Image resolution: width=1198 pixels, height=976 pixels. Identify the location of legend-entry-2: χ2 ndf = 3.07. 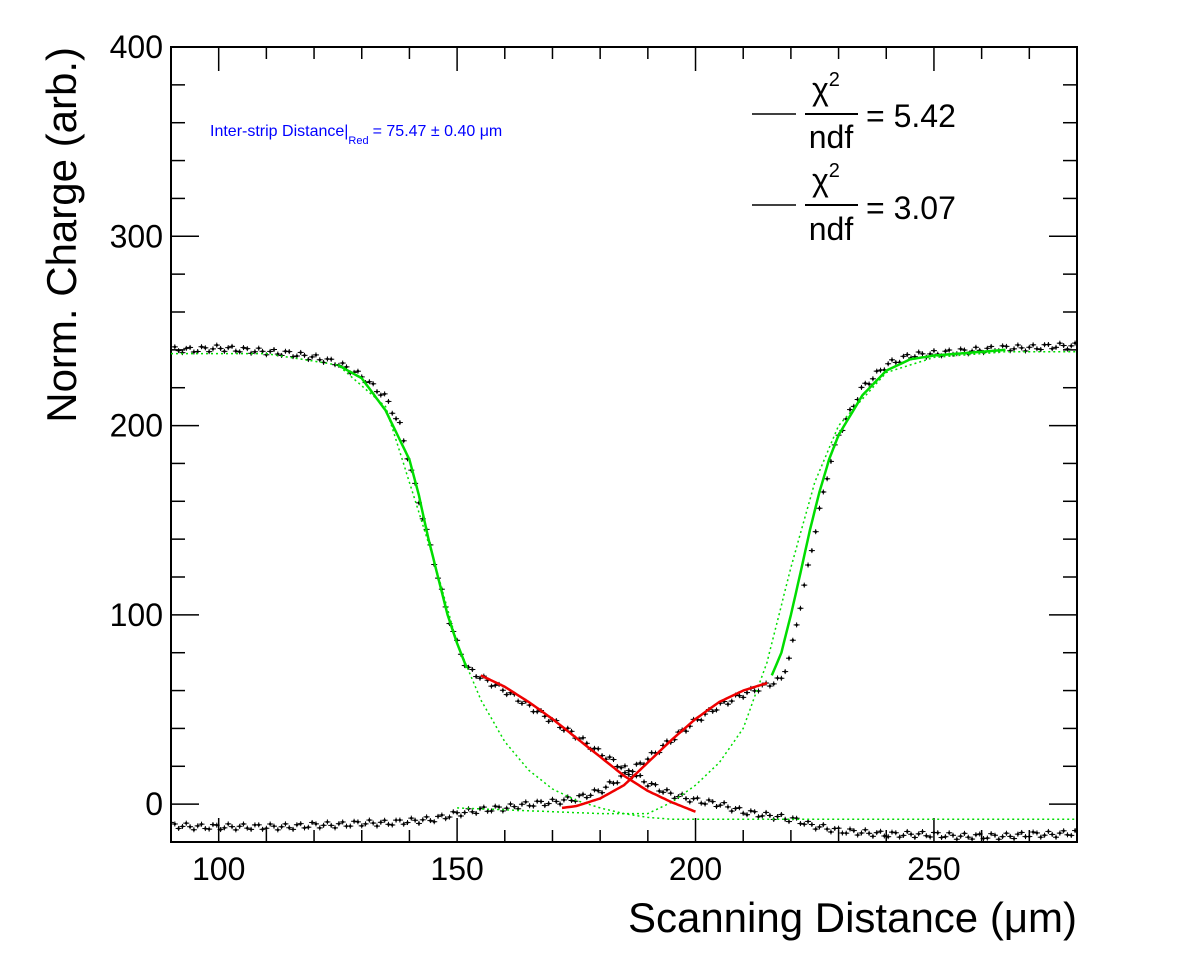
(854, 203).